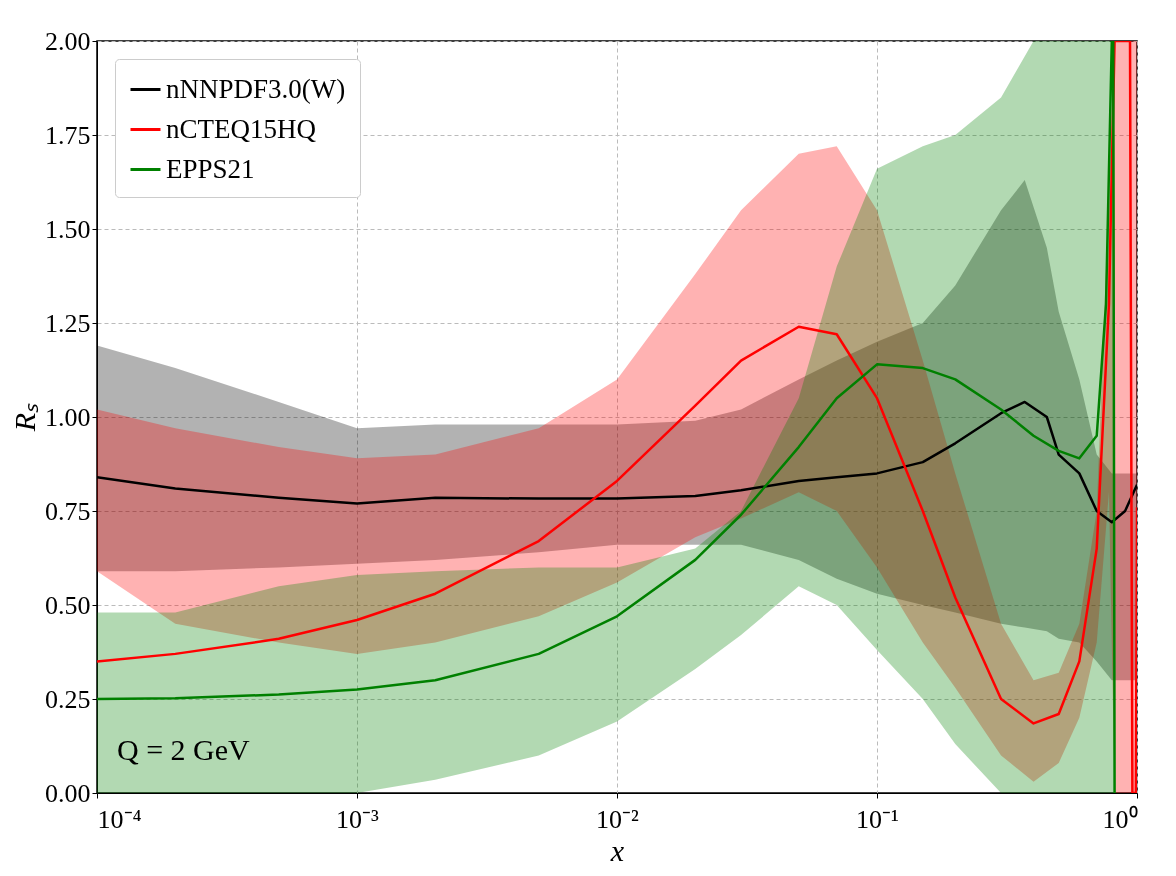 The width and height of the screenshot is (1176, 876). Describe the element at coordinates (68, 511) in the screenshot. I see `y-tick-label: 0.75` at that location.